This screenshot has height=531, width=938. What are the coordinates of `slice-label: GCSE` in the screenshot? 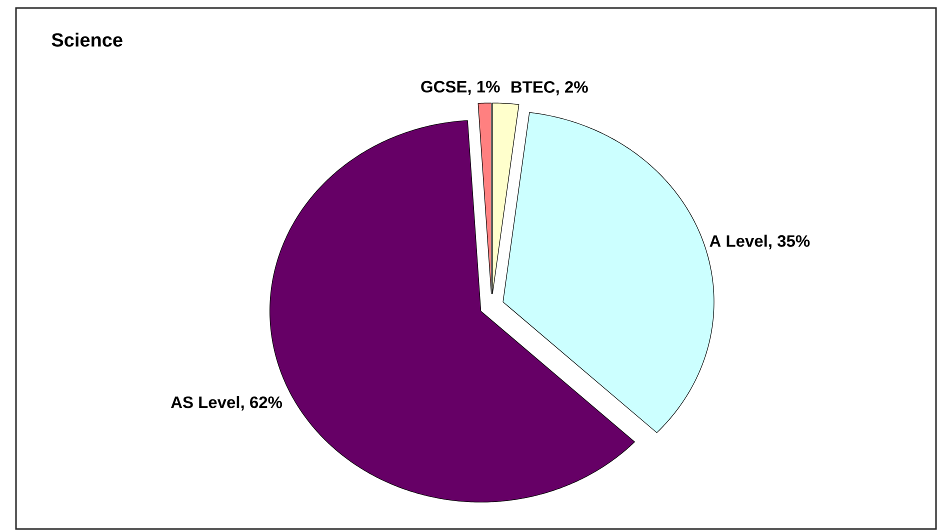 It's located at (444, 86).